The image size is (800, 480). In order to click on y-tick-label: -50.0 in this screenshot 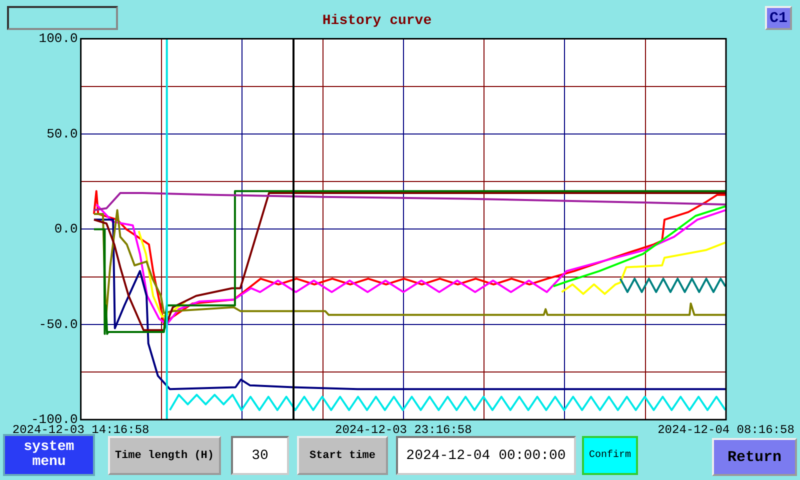, I will do `click(58, 324)`.